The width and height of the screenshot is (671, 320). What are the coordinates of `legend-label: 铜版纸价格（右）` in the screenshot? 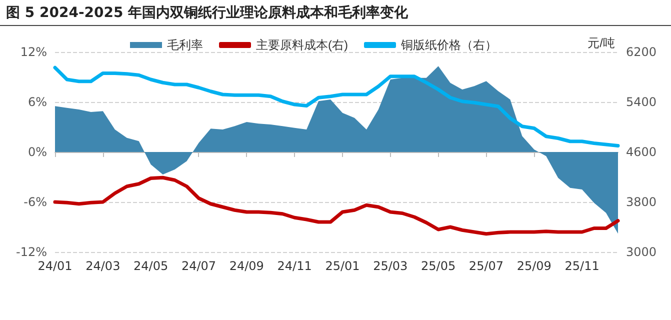 It's located at (448, 45).